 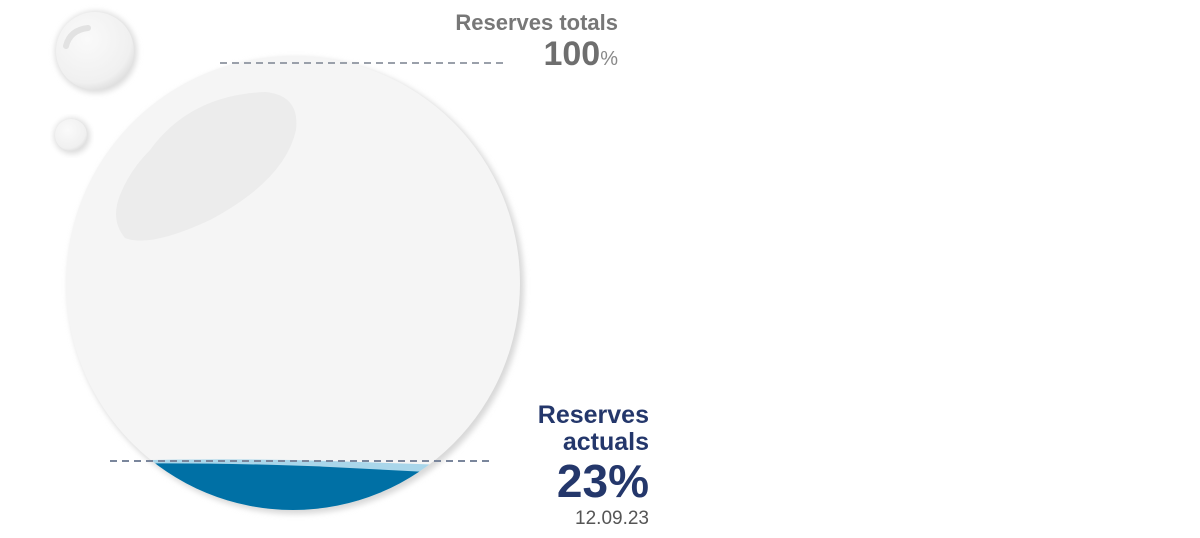 I want to click on current-reserves-value: 23%, so click(x=602, y=481).